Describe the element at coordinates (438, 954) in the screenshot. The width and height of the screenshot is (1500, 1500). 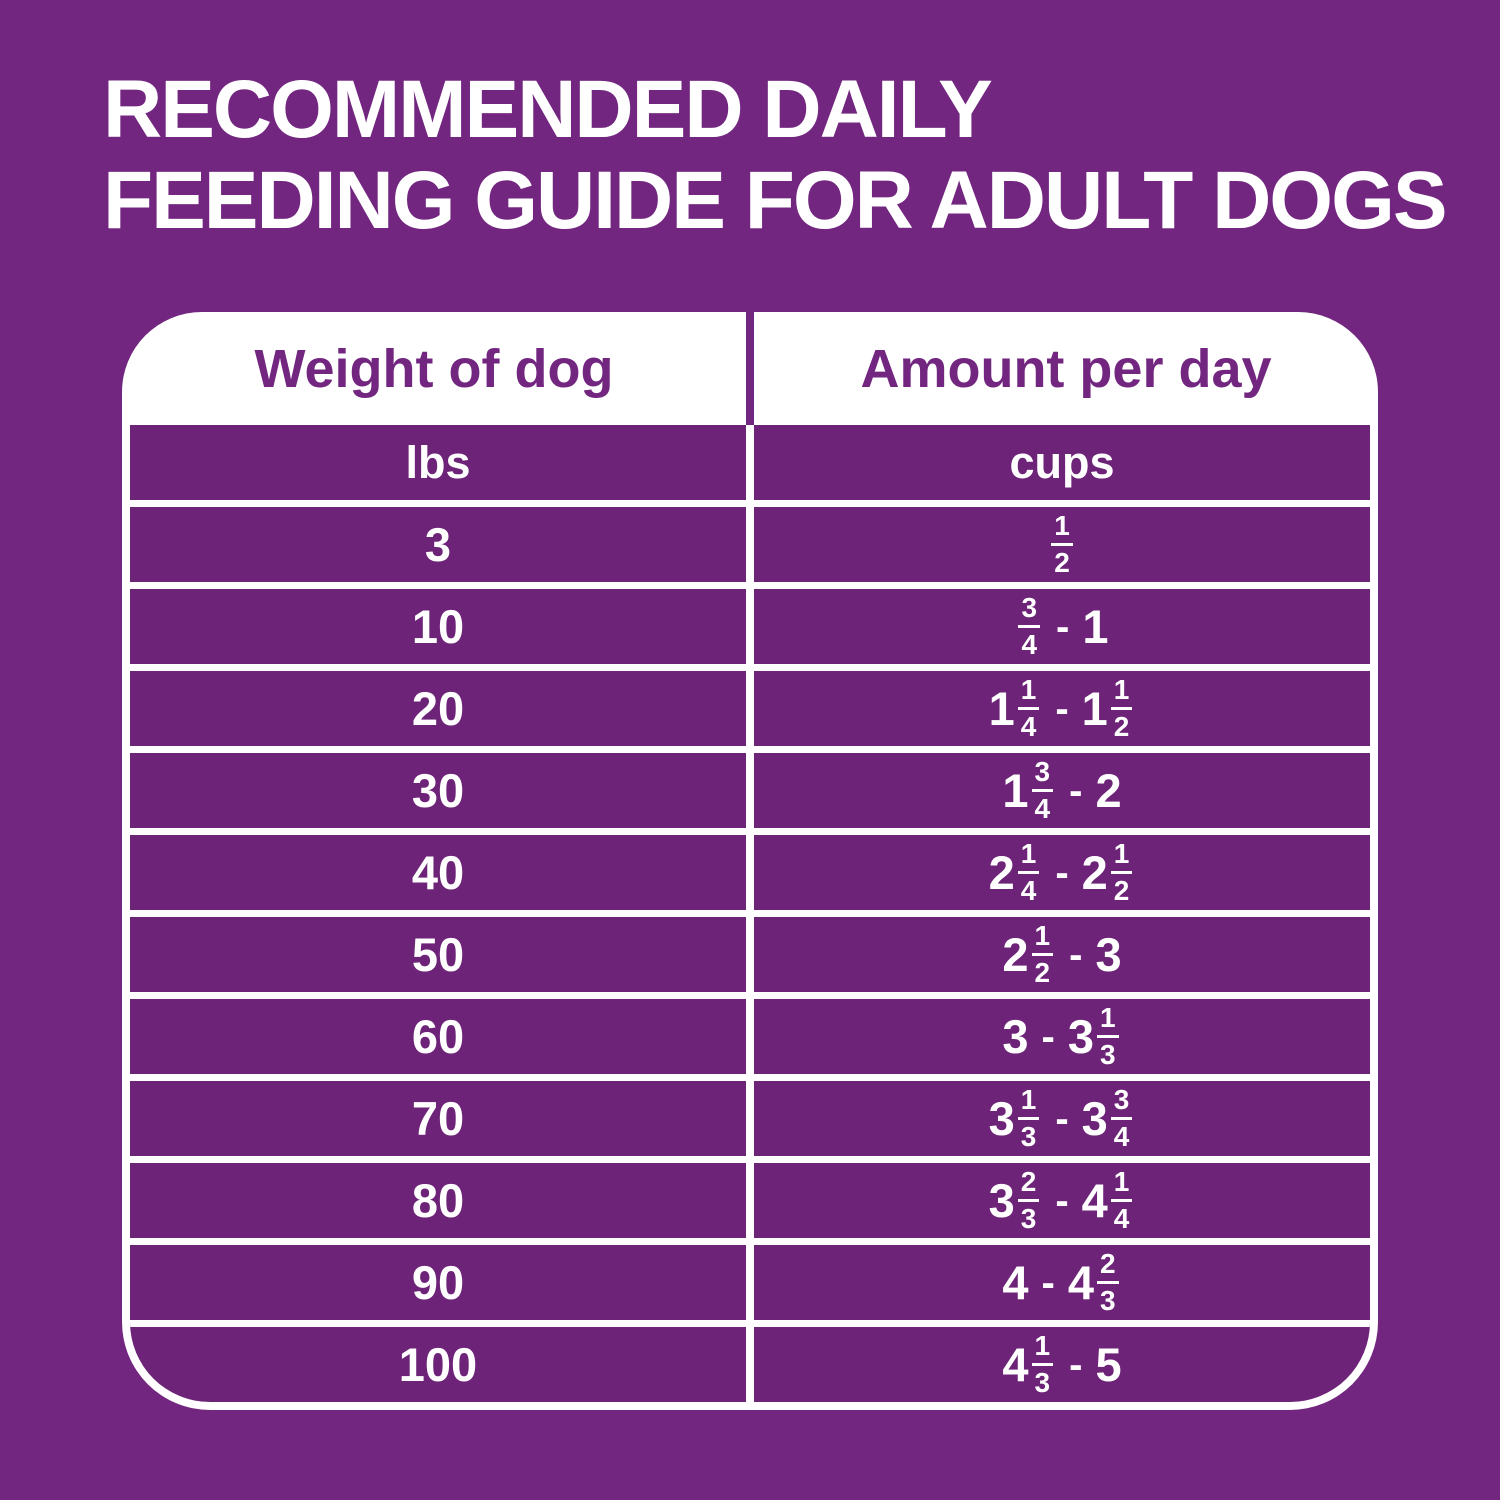
I see `weight-value: 50` at that location.